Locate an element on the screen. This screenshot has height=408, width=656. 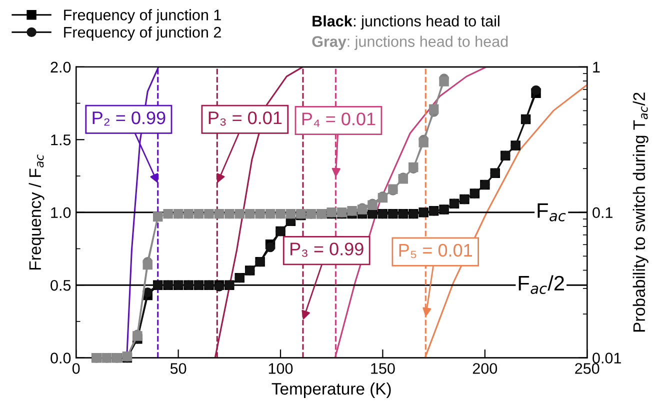
y-tick-label: 0.5 is located at coordinates (60, 285).